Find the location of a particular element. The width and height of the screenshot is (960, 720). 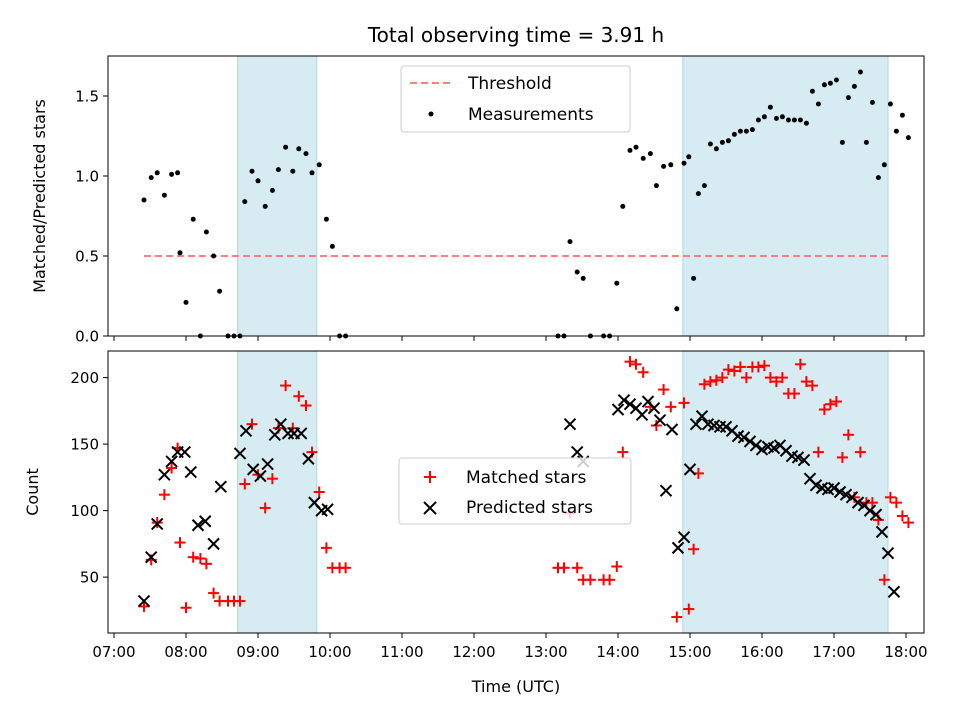

chart-title: Total observing time = 3.91 h is located at coordinates (515, 35).